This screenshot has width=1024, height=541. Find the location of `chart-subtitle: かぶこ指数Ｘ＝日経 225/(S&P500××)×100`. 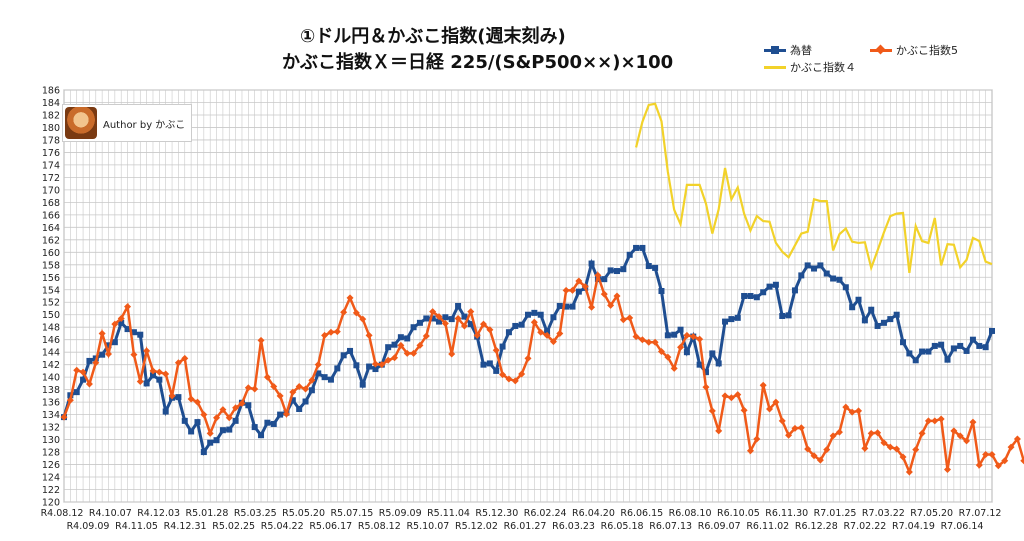

chart-subtitle: かぶこ指数Ｘ＝日経 225/(S&P500××)×100 is located at coordinates (478, 62).